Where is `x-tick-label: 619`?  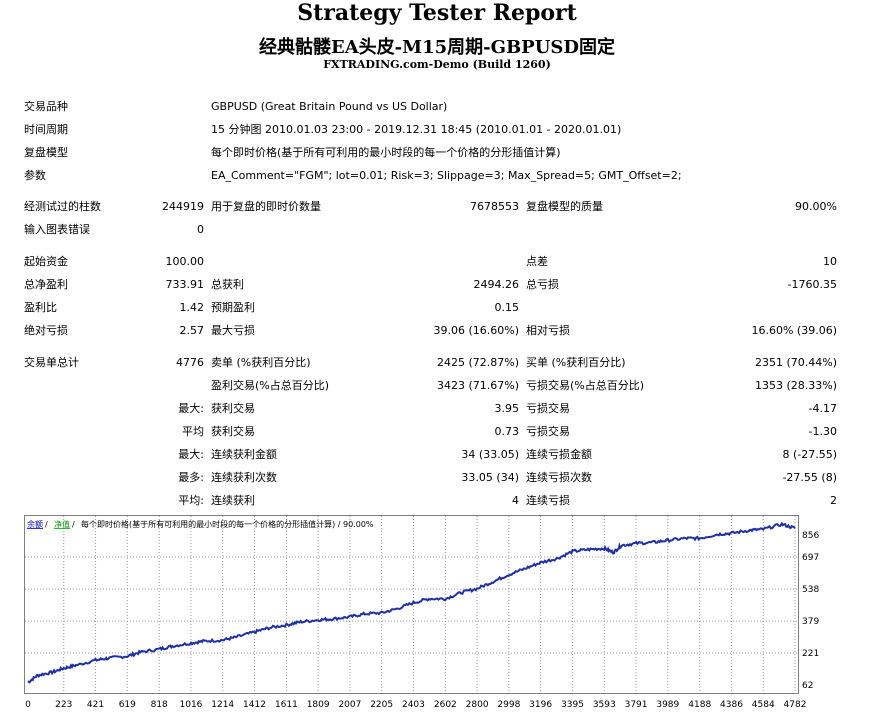 x-tick-label: 619 is located at coordinates (127, 705).